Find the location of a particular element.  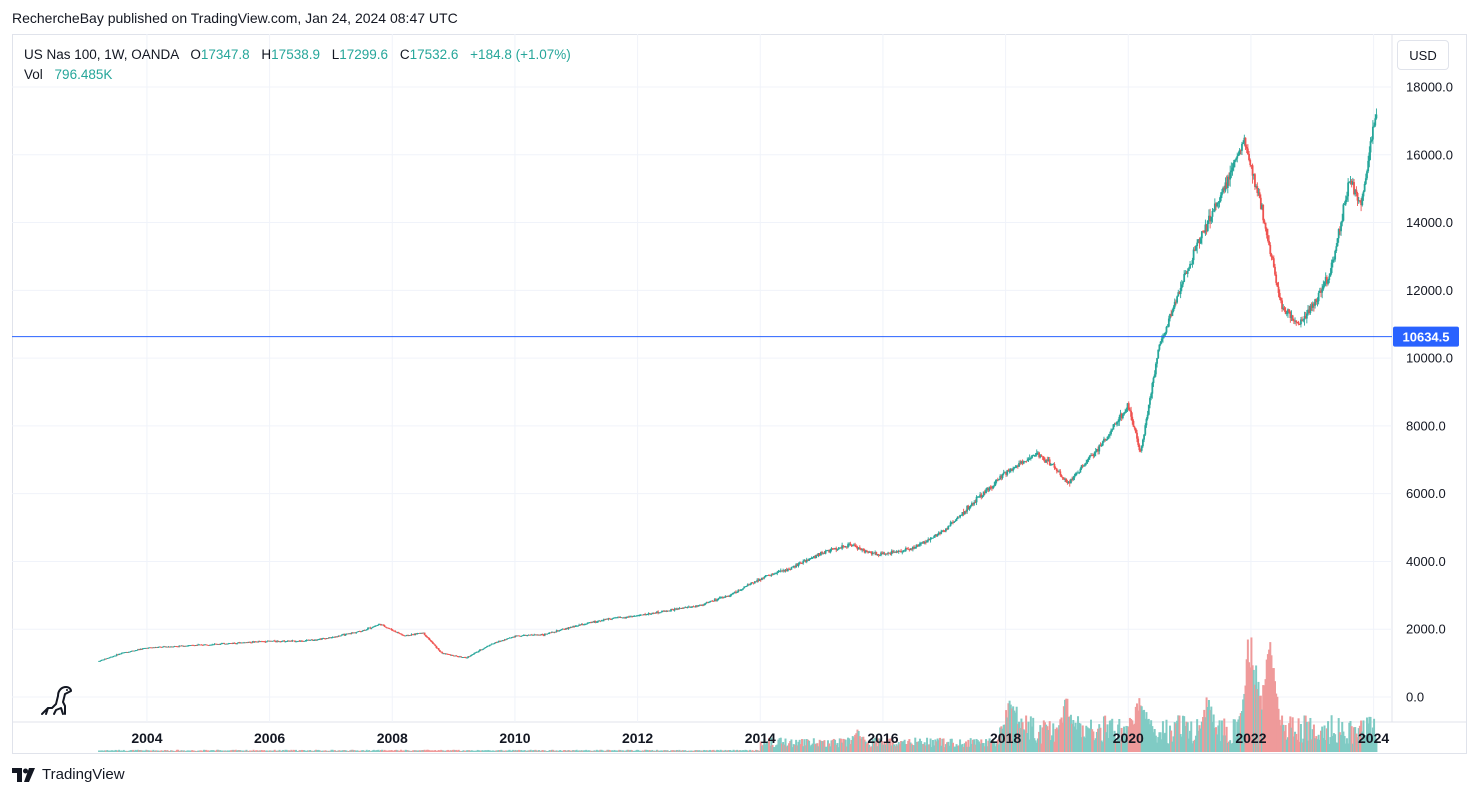

symbol-label: US Nas 100, 1W, OANDA is located at coordinates (101, 54).